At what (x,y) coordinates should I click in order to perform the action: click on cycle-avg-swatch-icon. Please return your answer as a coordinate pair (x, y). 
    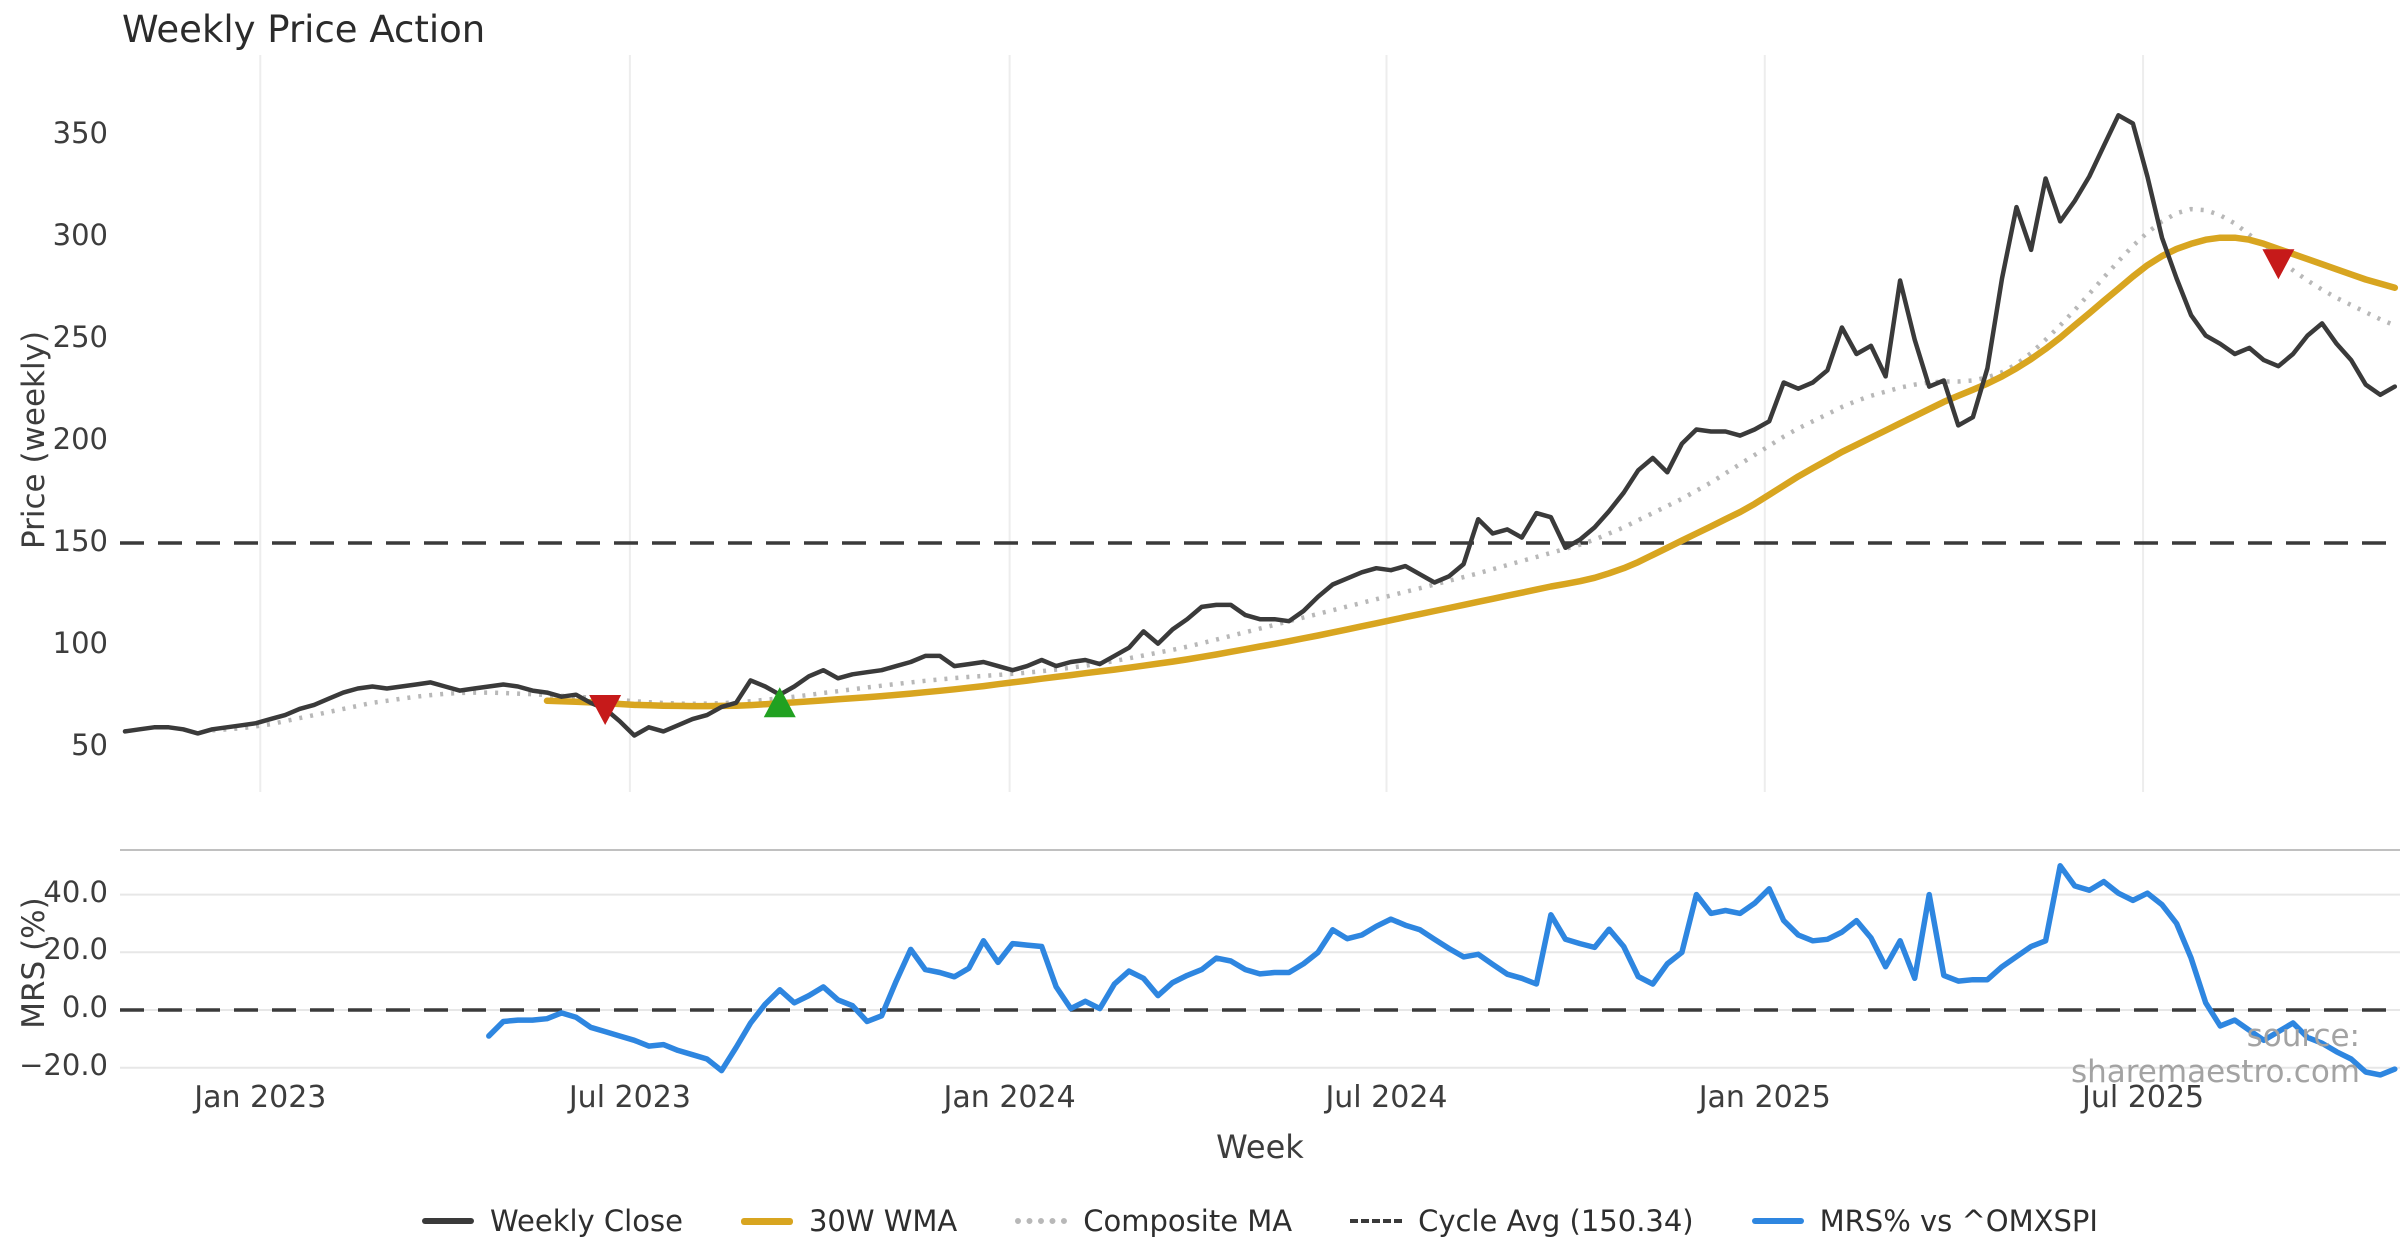
    Looking at the image, I should click on (1376, 1221).